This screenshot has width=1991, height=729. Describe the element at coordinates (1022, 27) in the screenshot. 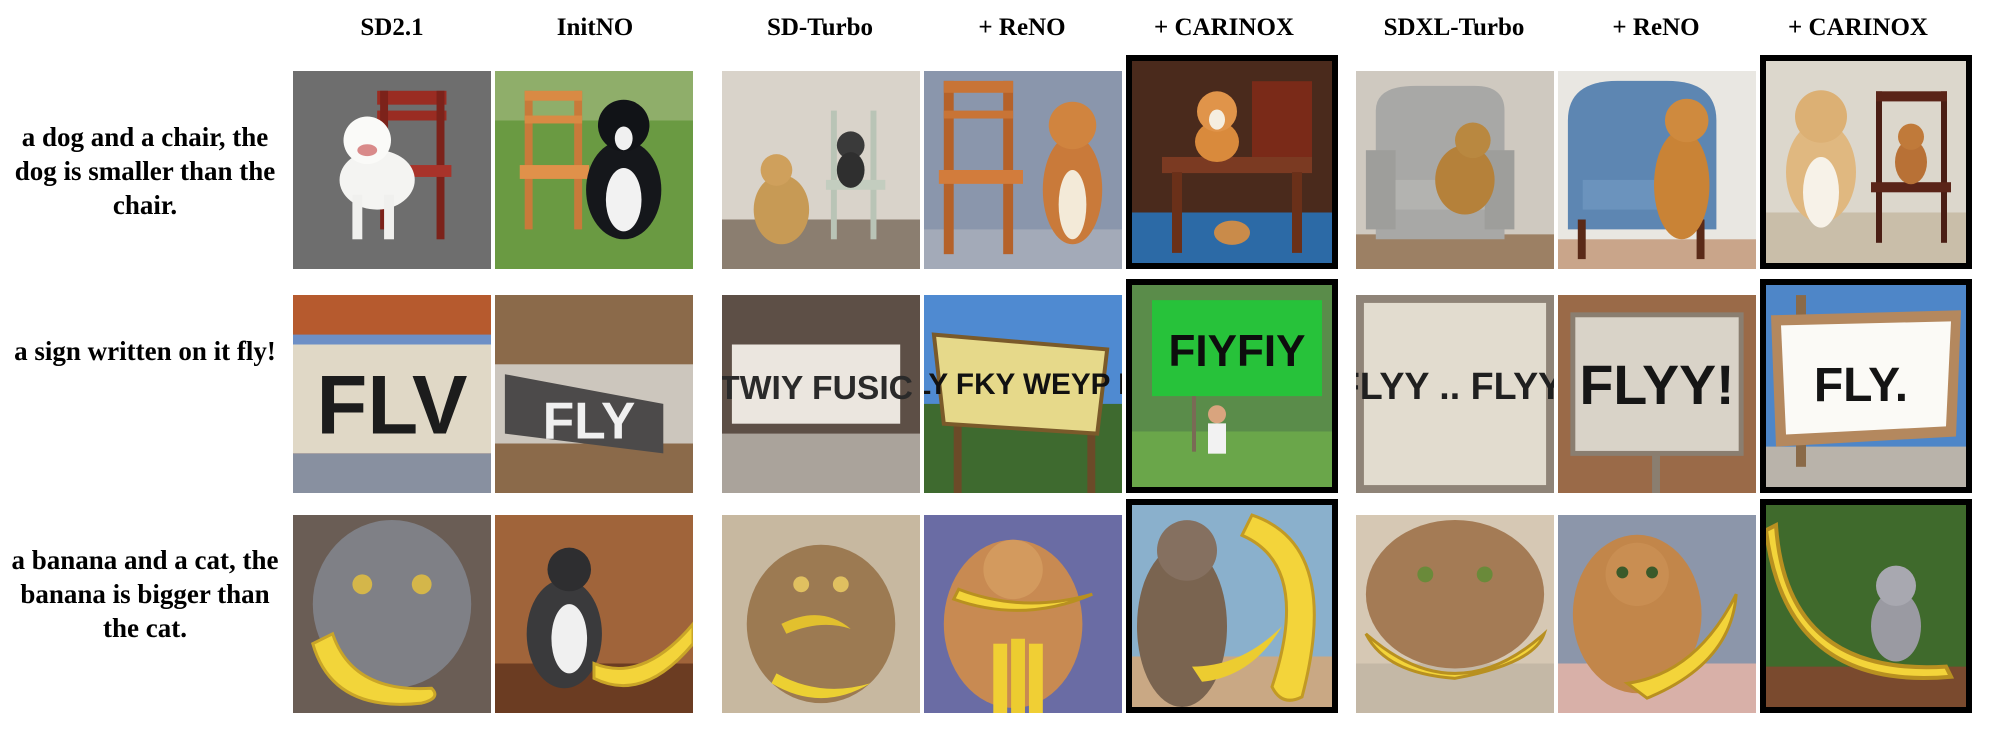

I see `column-header-sd-turbo-reno: + ReNO` at that location.